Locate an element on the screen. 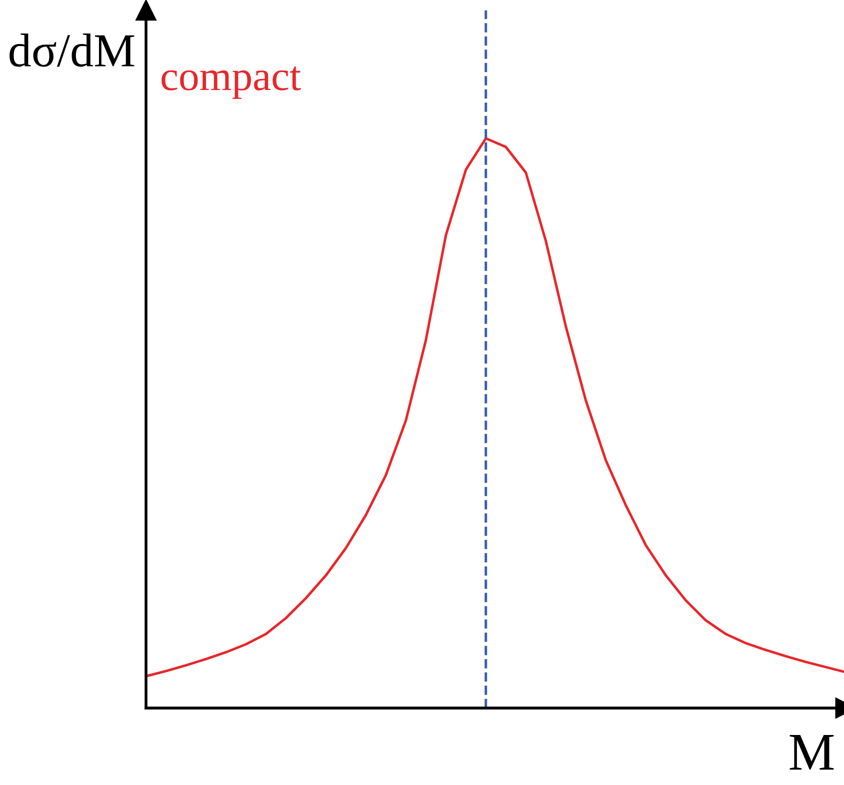 The height and width of the screenshot is (785, 844). text: compact is located at coordinates (231, 82).